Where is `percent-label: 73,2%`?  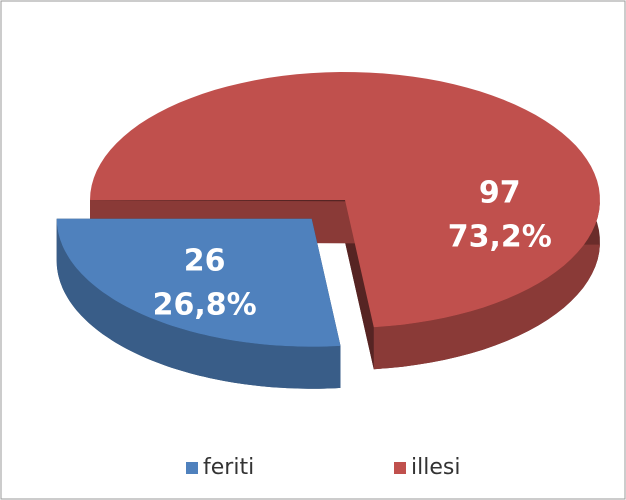
percent-label: 73,2% is located at coordinates (500, 237).